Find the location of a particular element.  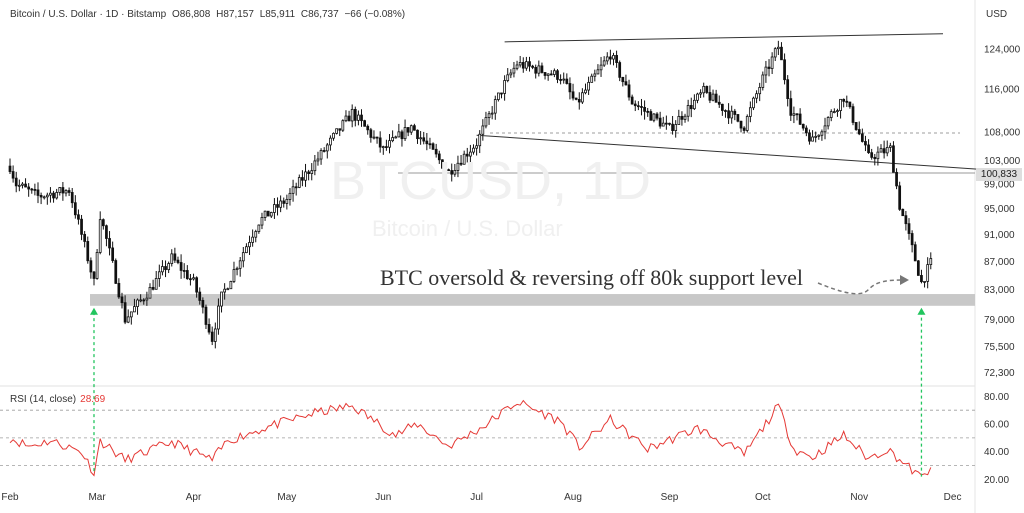

change-value: −66 (−0.08%) is located at coordinates (375, 14).